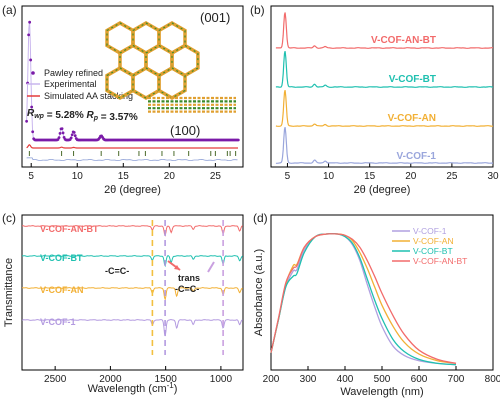 This screenshot has width=500, height=402. I want to click on miller-index-001: (001), so click(215, 17).